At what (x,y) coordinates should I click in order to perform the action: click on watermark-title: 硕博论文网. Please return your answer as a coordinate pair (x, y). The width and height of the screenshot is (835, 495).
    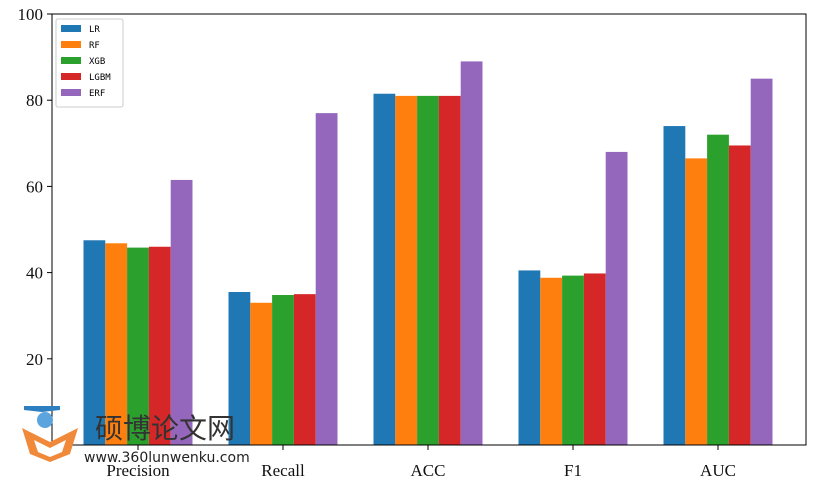
    Looking at the image, I should click on (165, 428).